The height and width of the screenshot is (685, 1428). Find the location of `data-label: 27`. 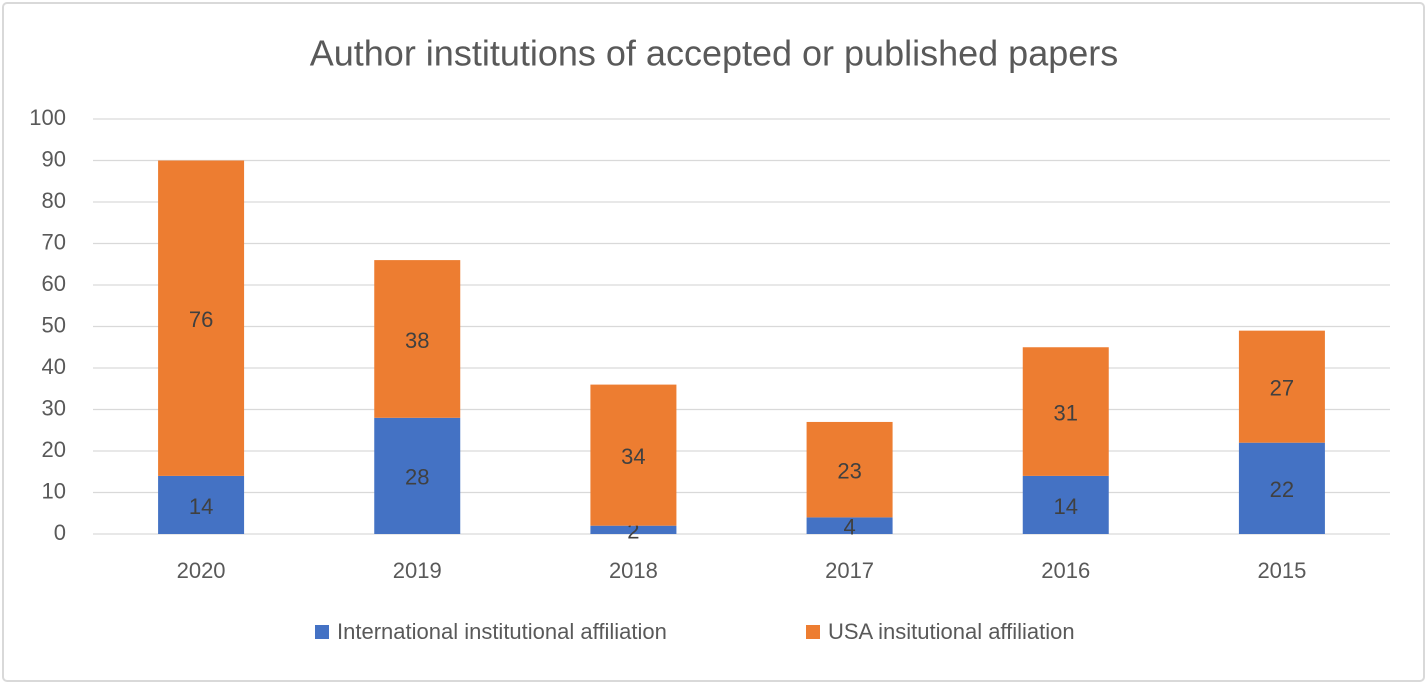

data-label: 27 is located at coordinates (1282, 387).